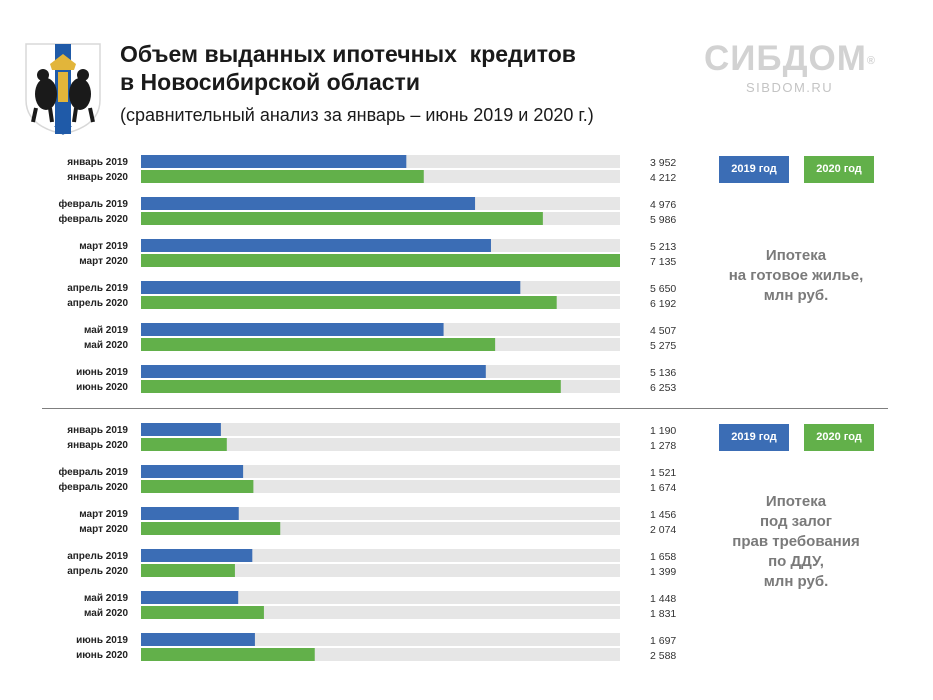 Image resolution: width=933 pixels, height=700 pixels. Describe the element at coordinates (663, 388) in the screenshot. I see `bar-value-label: 6 253` at that location.